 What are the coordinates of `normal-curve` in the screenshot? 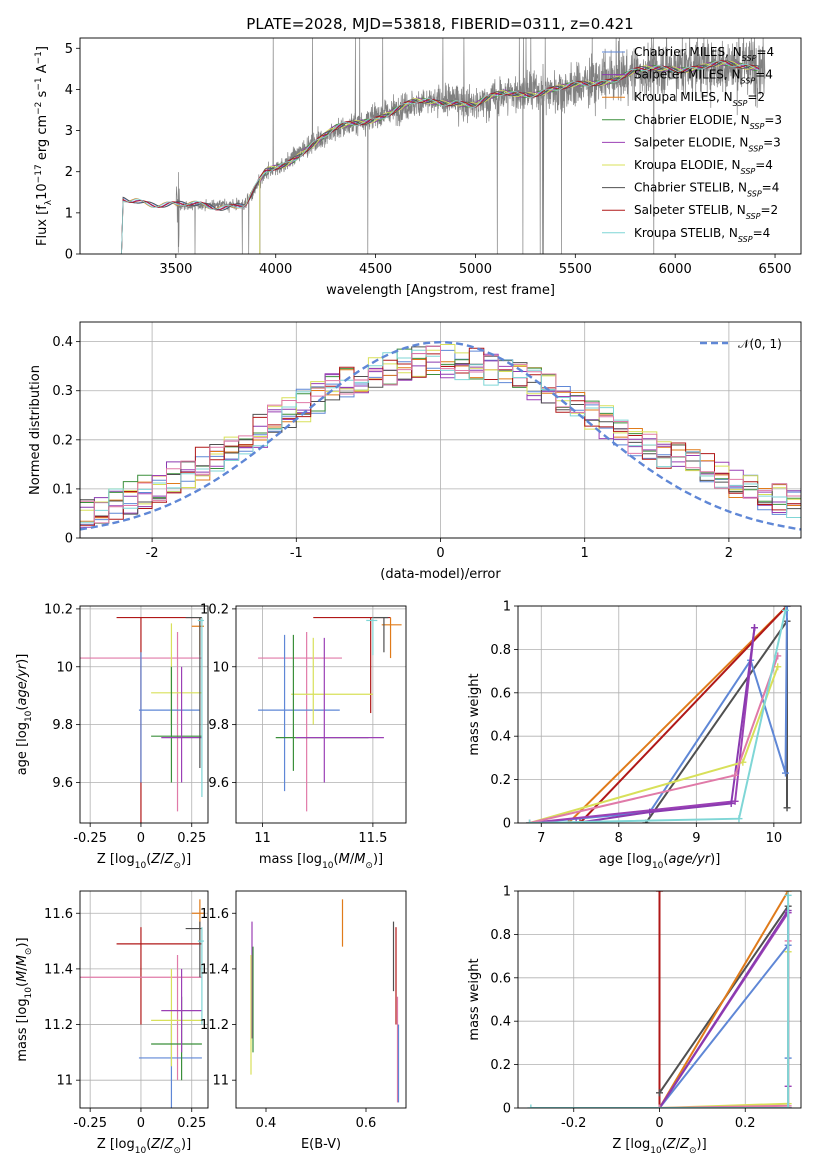 It's located at (440, 435).